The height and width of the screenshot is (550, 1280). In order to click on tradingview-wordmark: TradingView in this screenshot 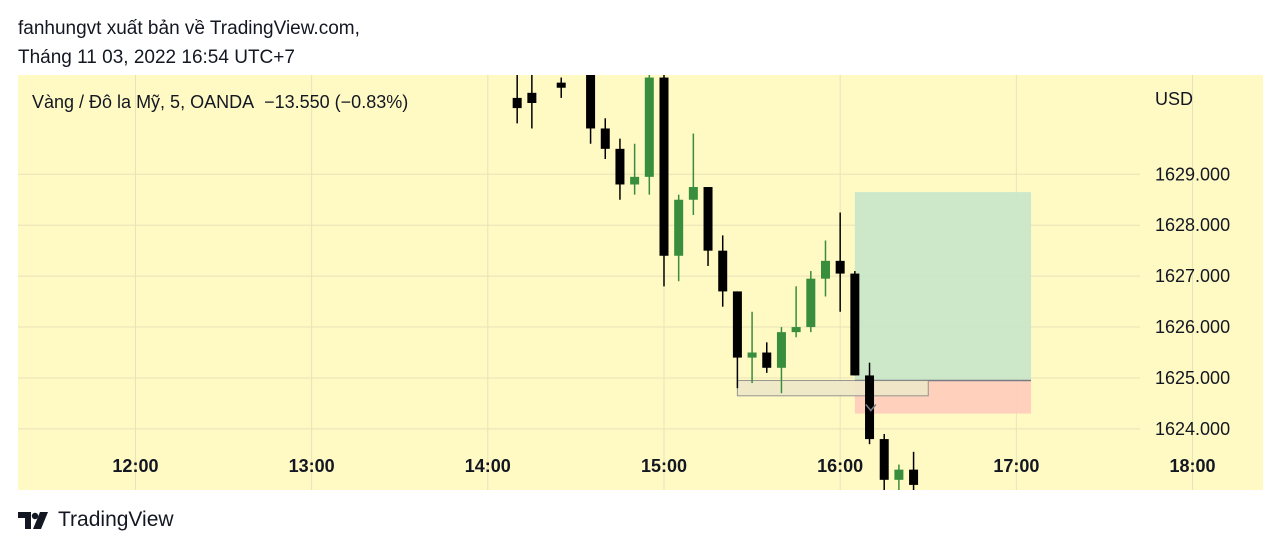, I will do `click(116, 519)`.